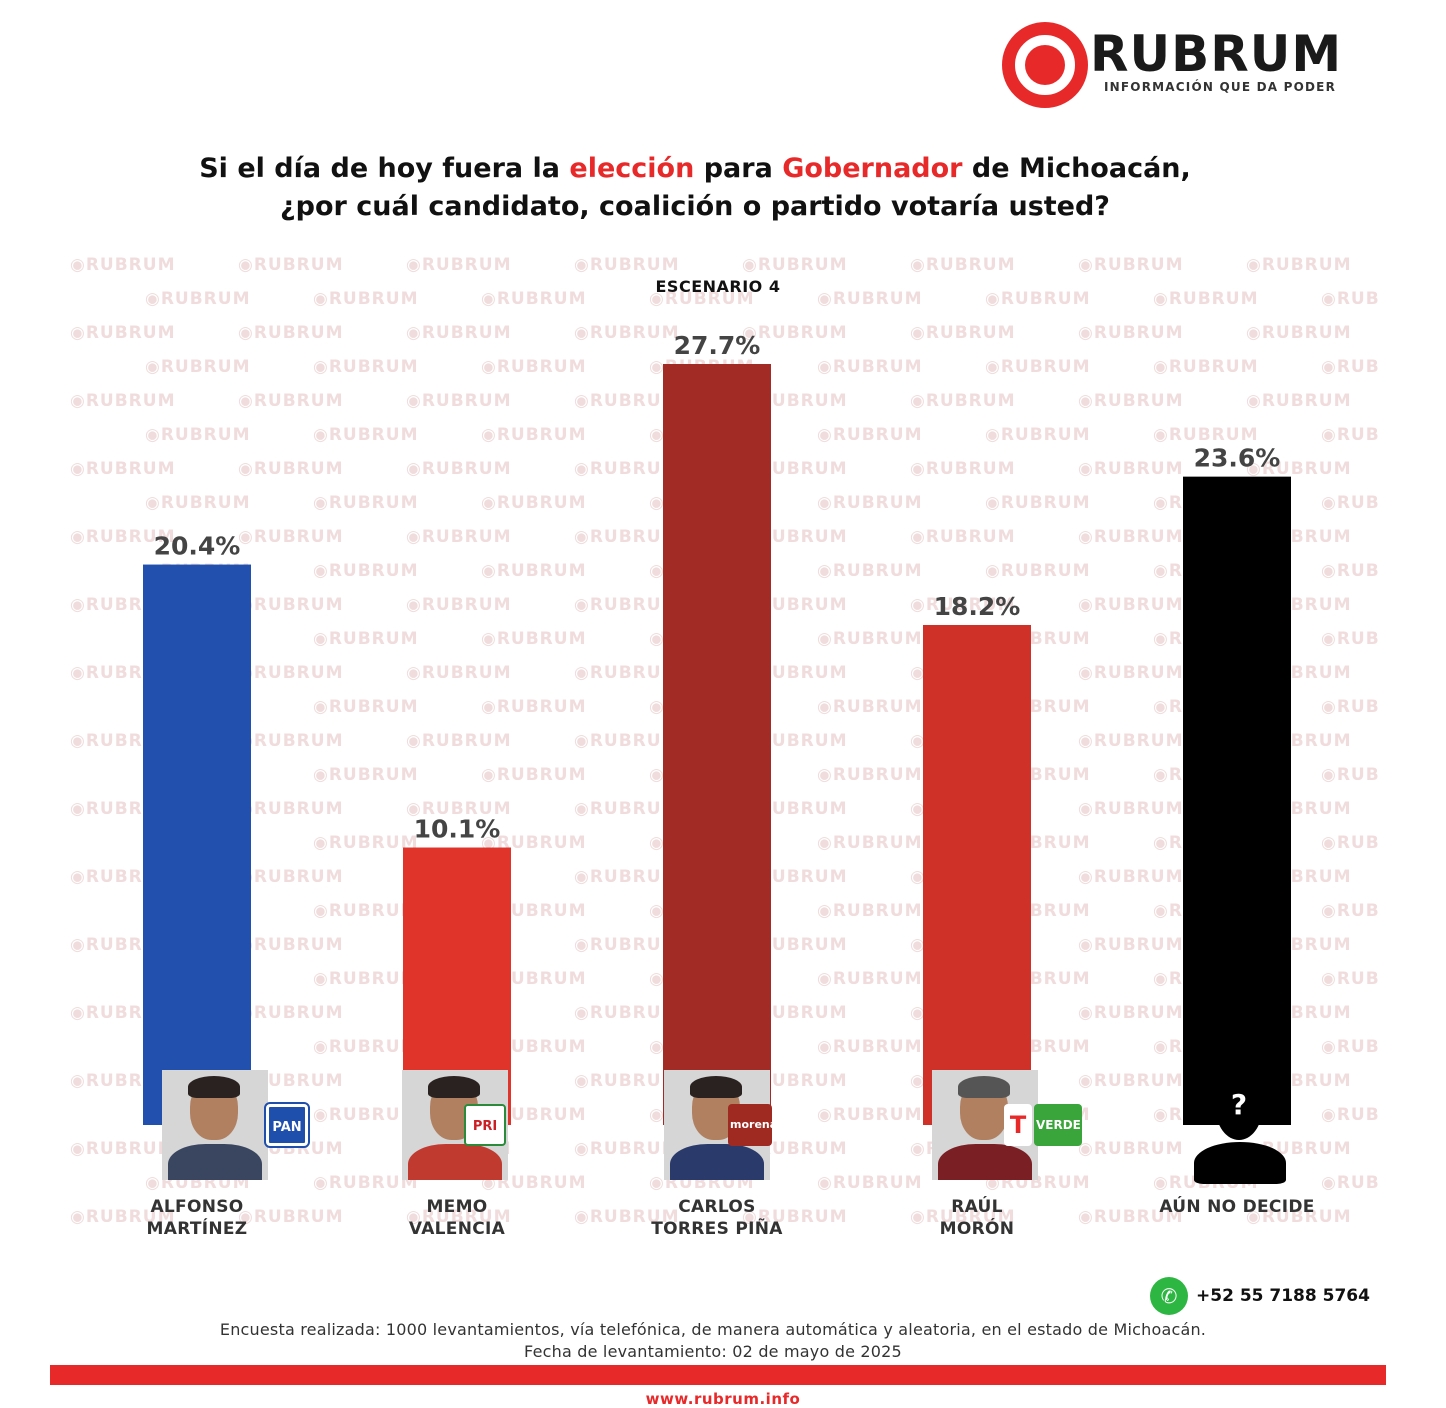  What do you see at coordinates (1216, 54) in the screenshot?
I see `logo-wordmark: RUBRUM` at bounding box center [1216, 54].